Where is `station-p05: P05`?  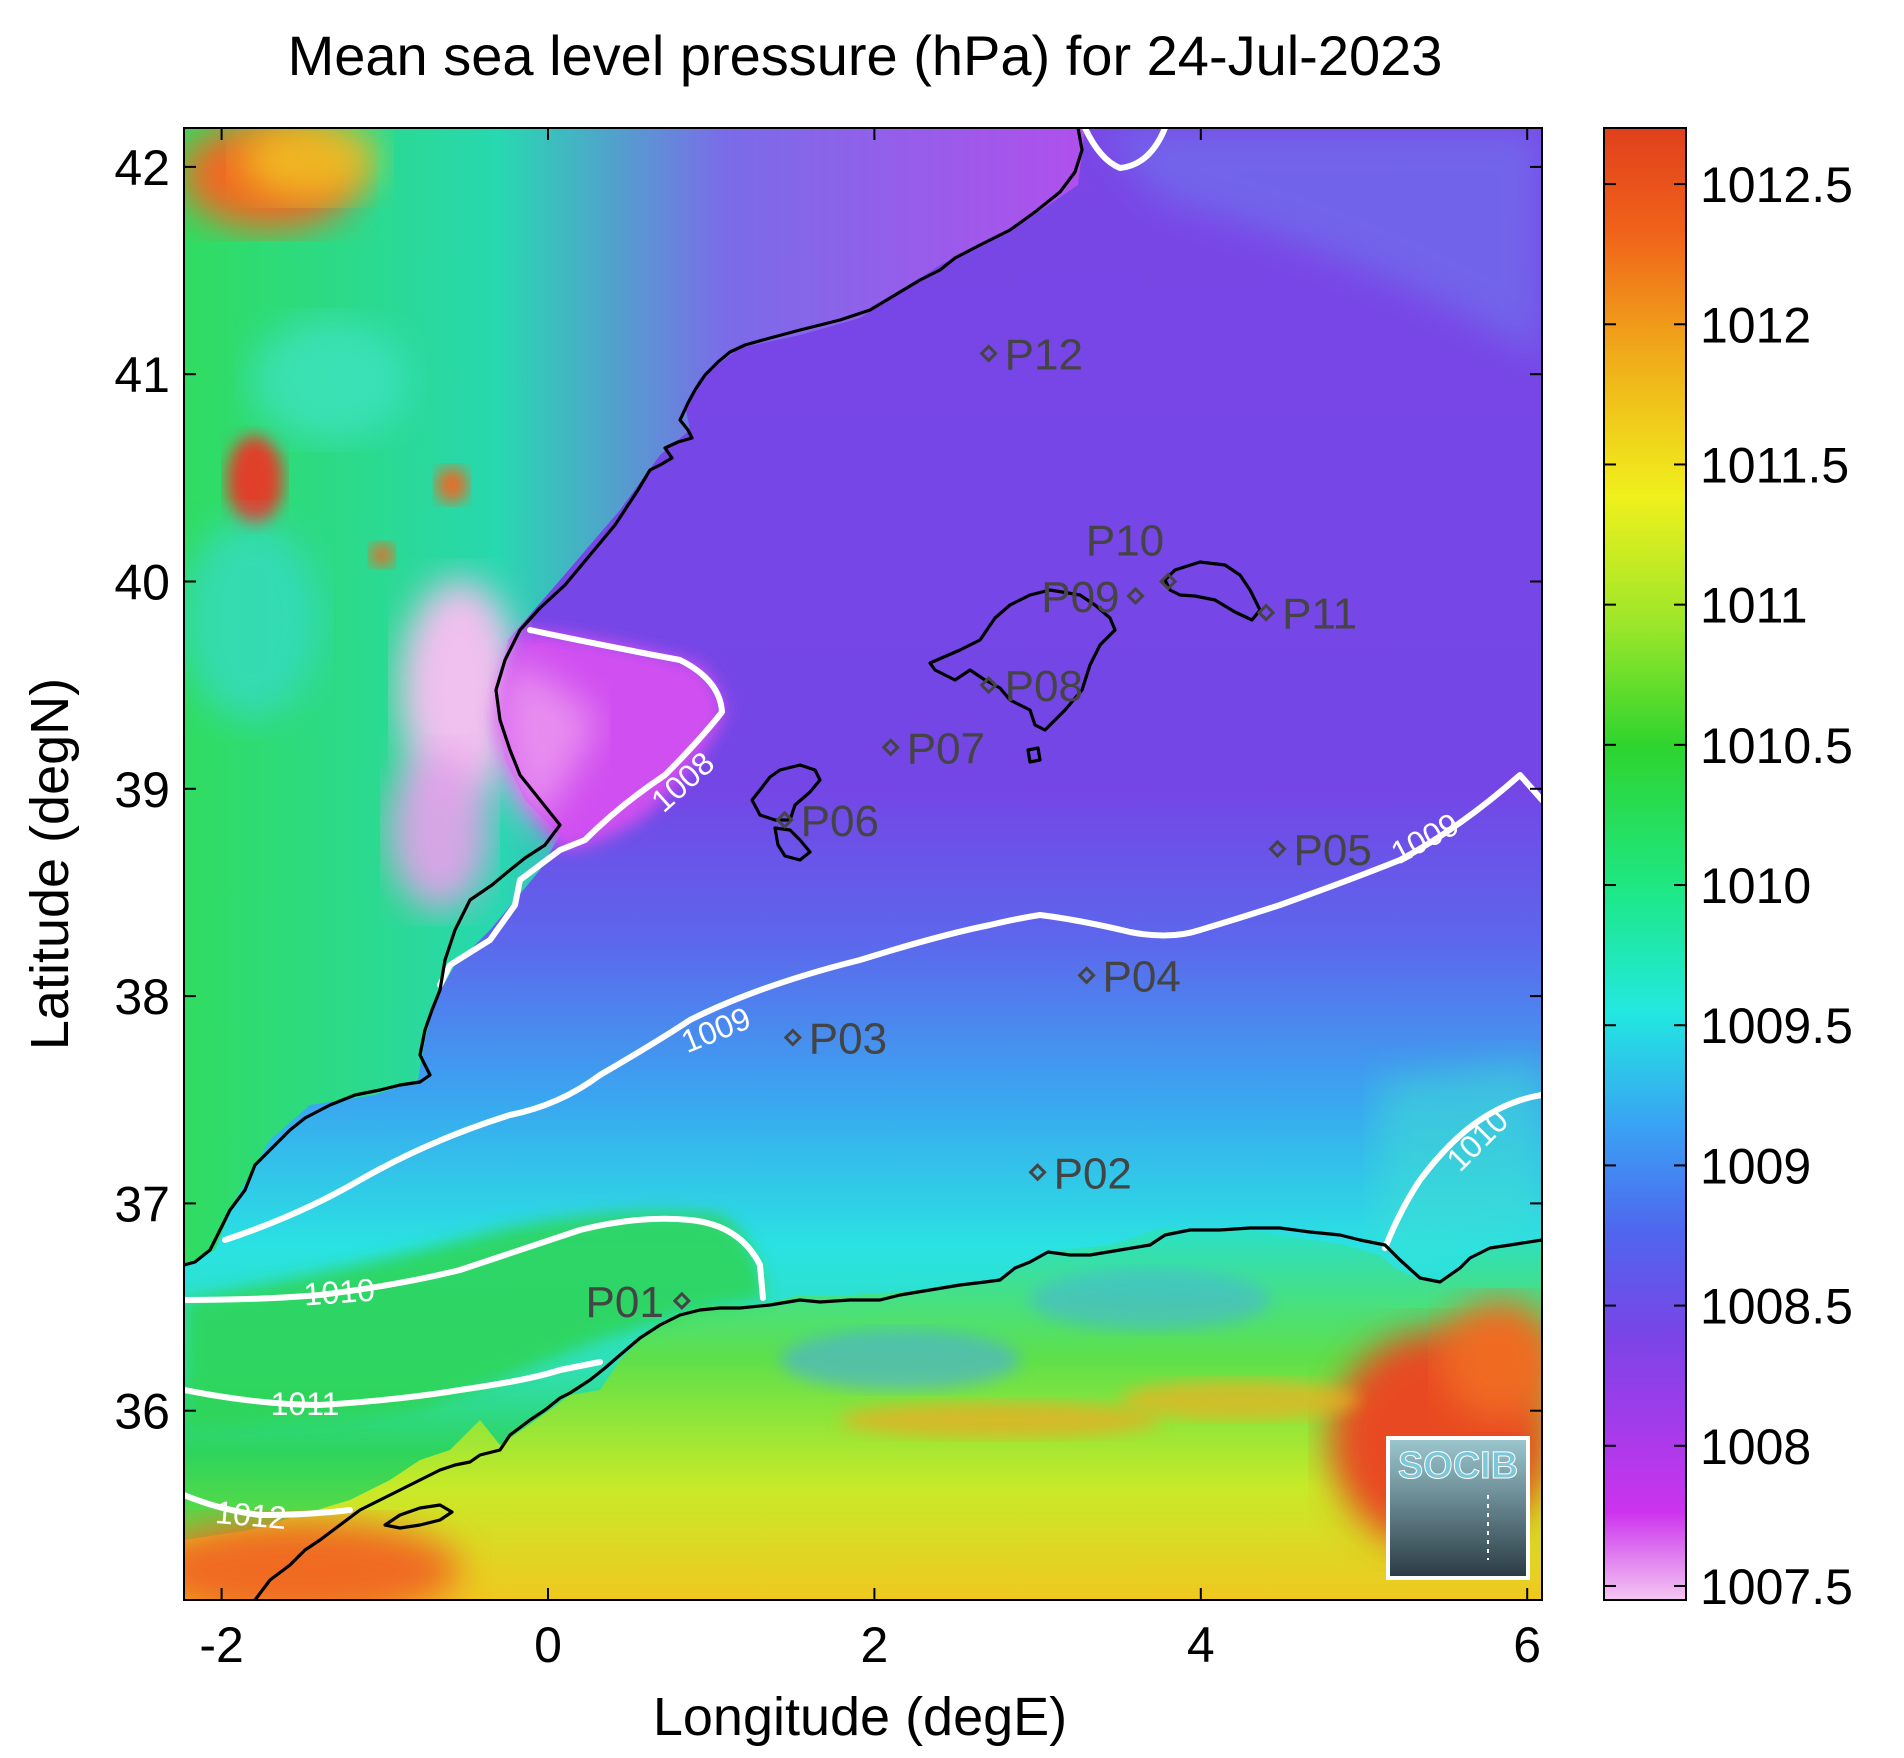
station-p05: P05 is located at coordinates (1320, 850).